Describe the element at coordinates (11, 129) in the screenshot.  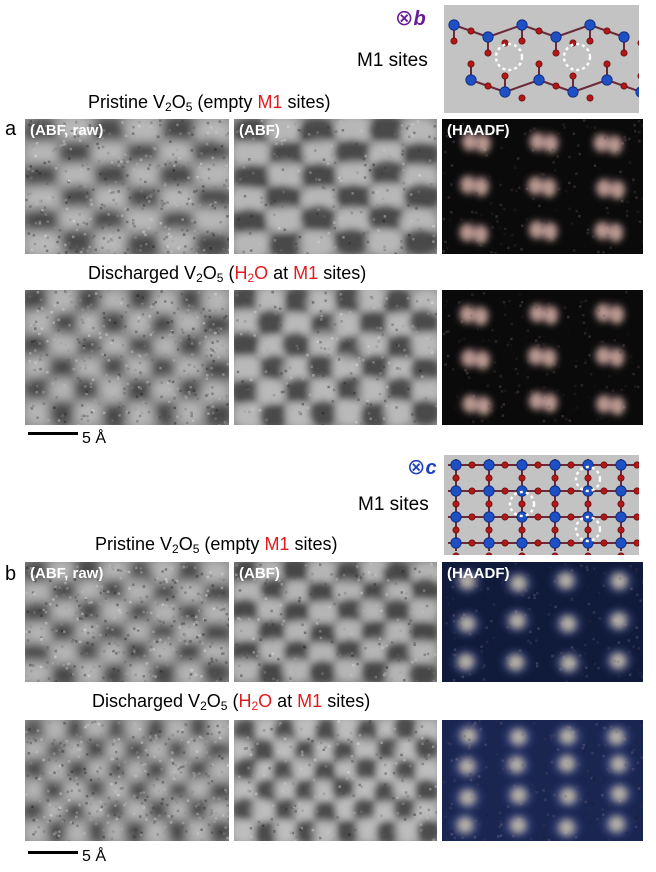
I see `panel-letter-a: a` at that location.